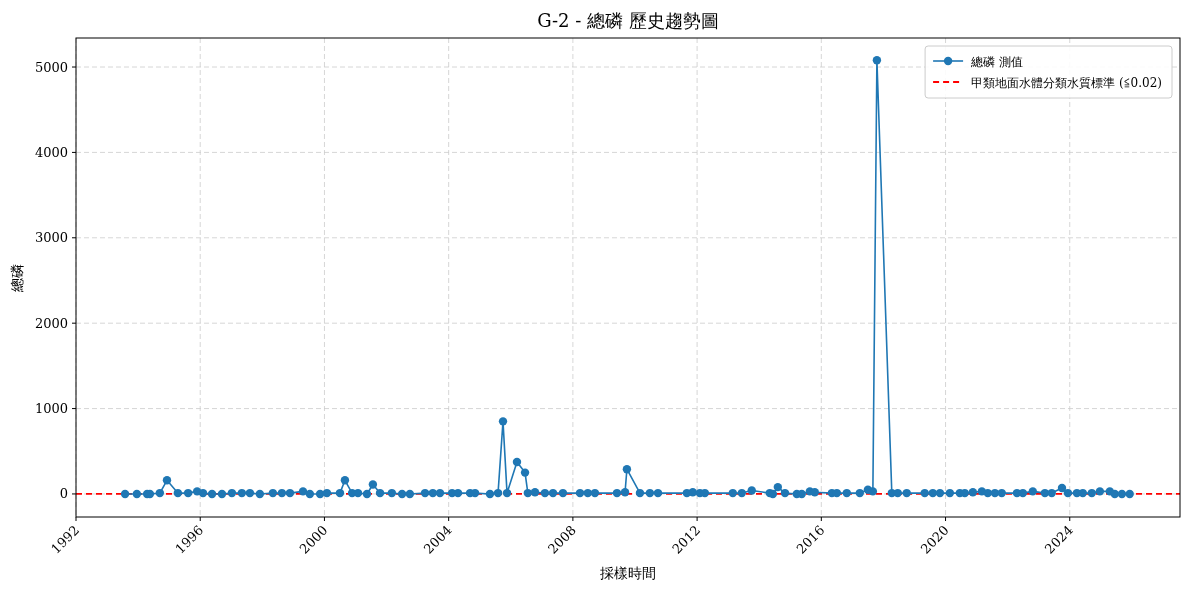 The height and width of the screenshot is (590, 1189). Describe the element at coordinates (51, 323) in the screenshot. I see `y-tick-label: 2000` at that location.